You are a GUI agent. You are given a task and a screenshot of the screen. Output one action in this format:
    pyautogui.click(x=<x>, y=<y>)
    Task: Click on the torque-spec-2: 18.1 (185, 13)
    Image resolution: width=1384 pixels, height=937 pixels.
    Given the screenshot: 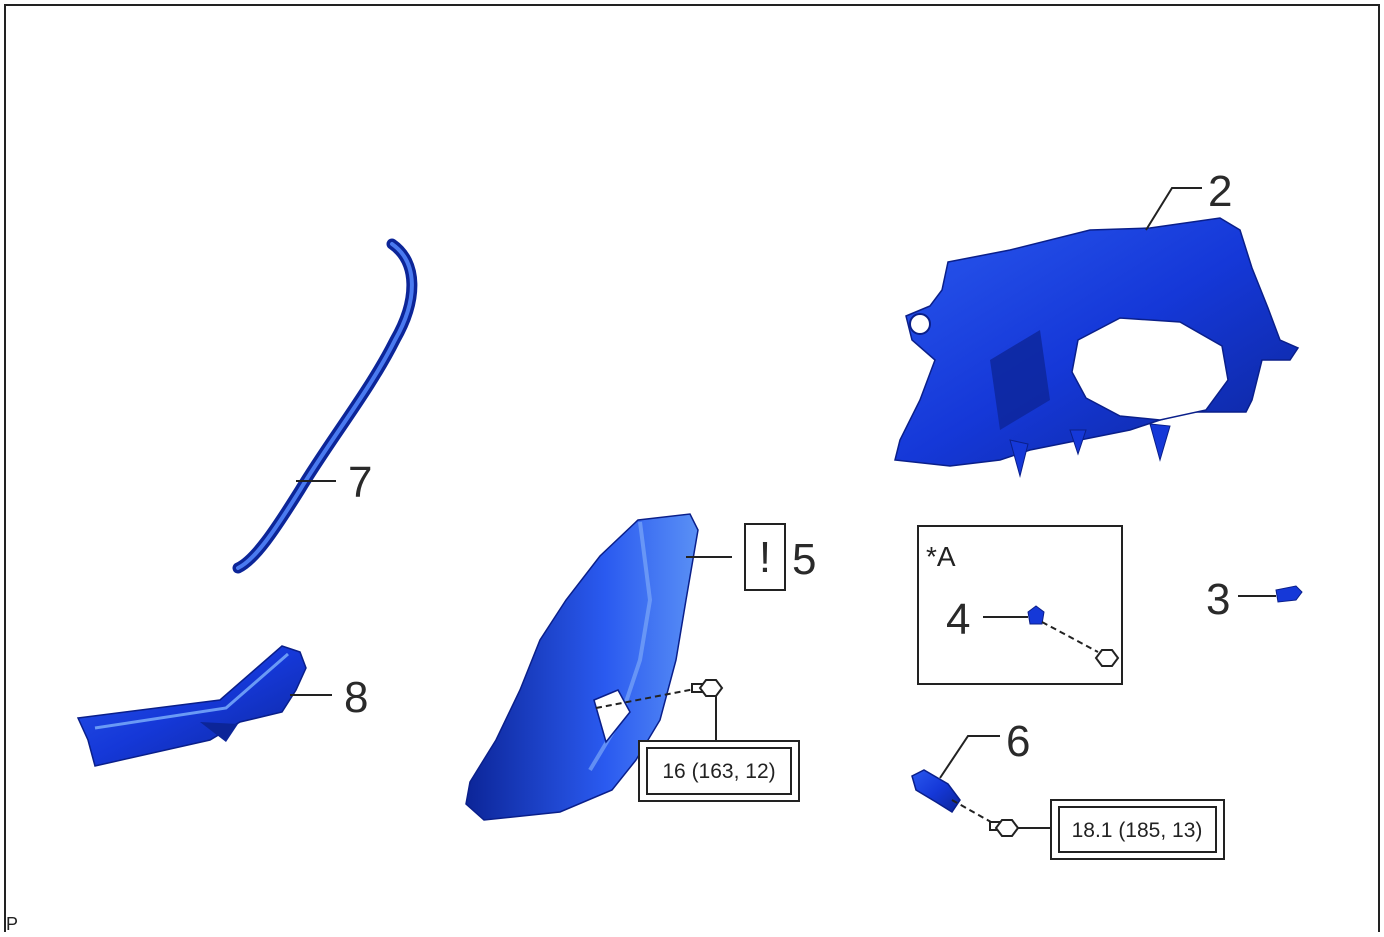 What is the action you would take?
    pyautogui.click(x=1137, y=830)
    